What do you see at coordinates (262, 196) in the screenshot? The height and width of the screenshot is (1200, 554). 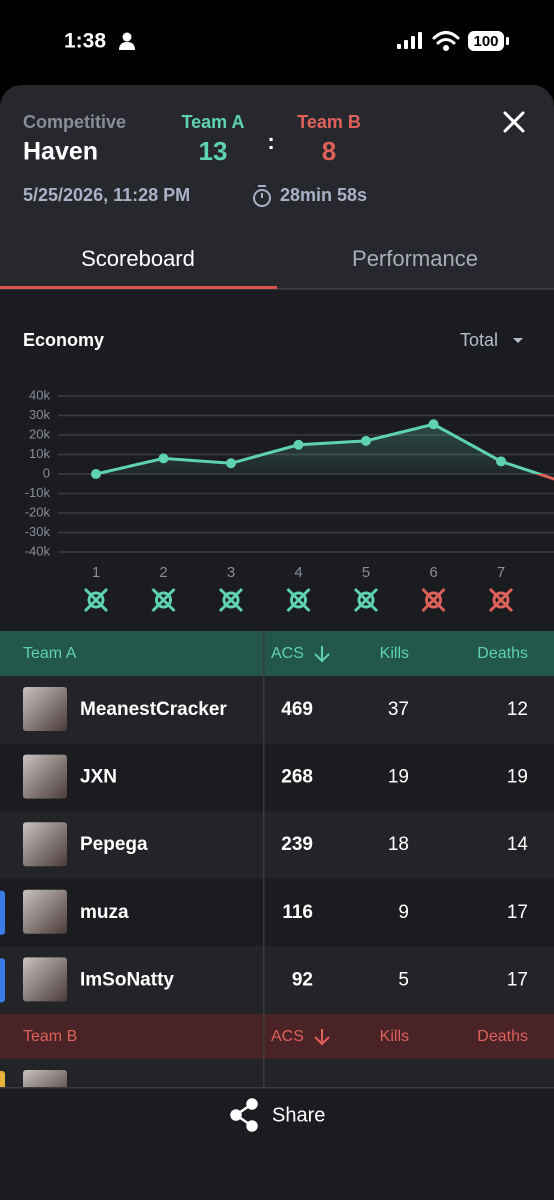 I see `timer-icon` at bounding box center [262, 196].